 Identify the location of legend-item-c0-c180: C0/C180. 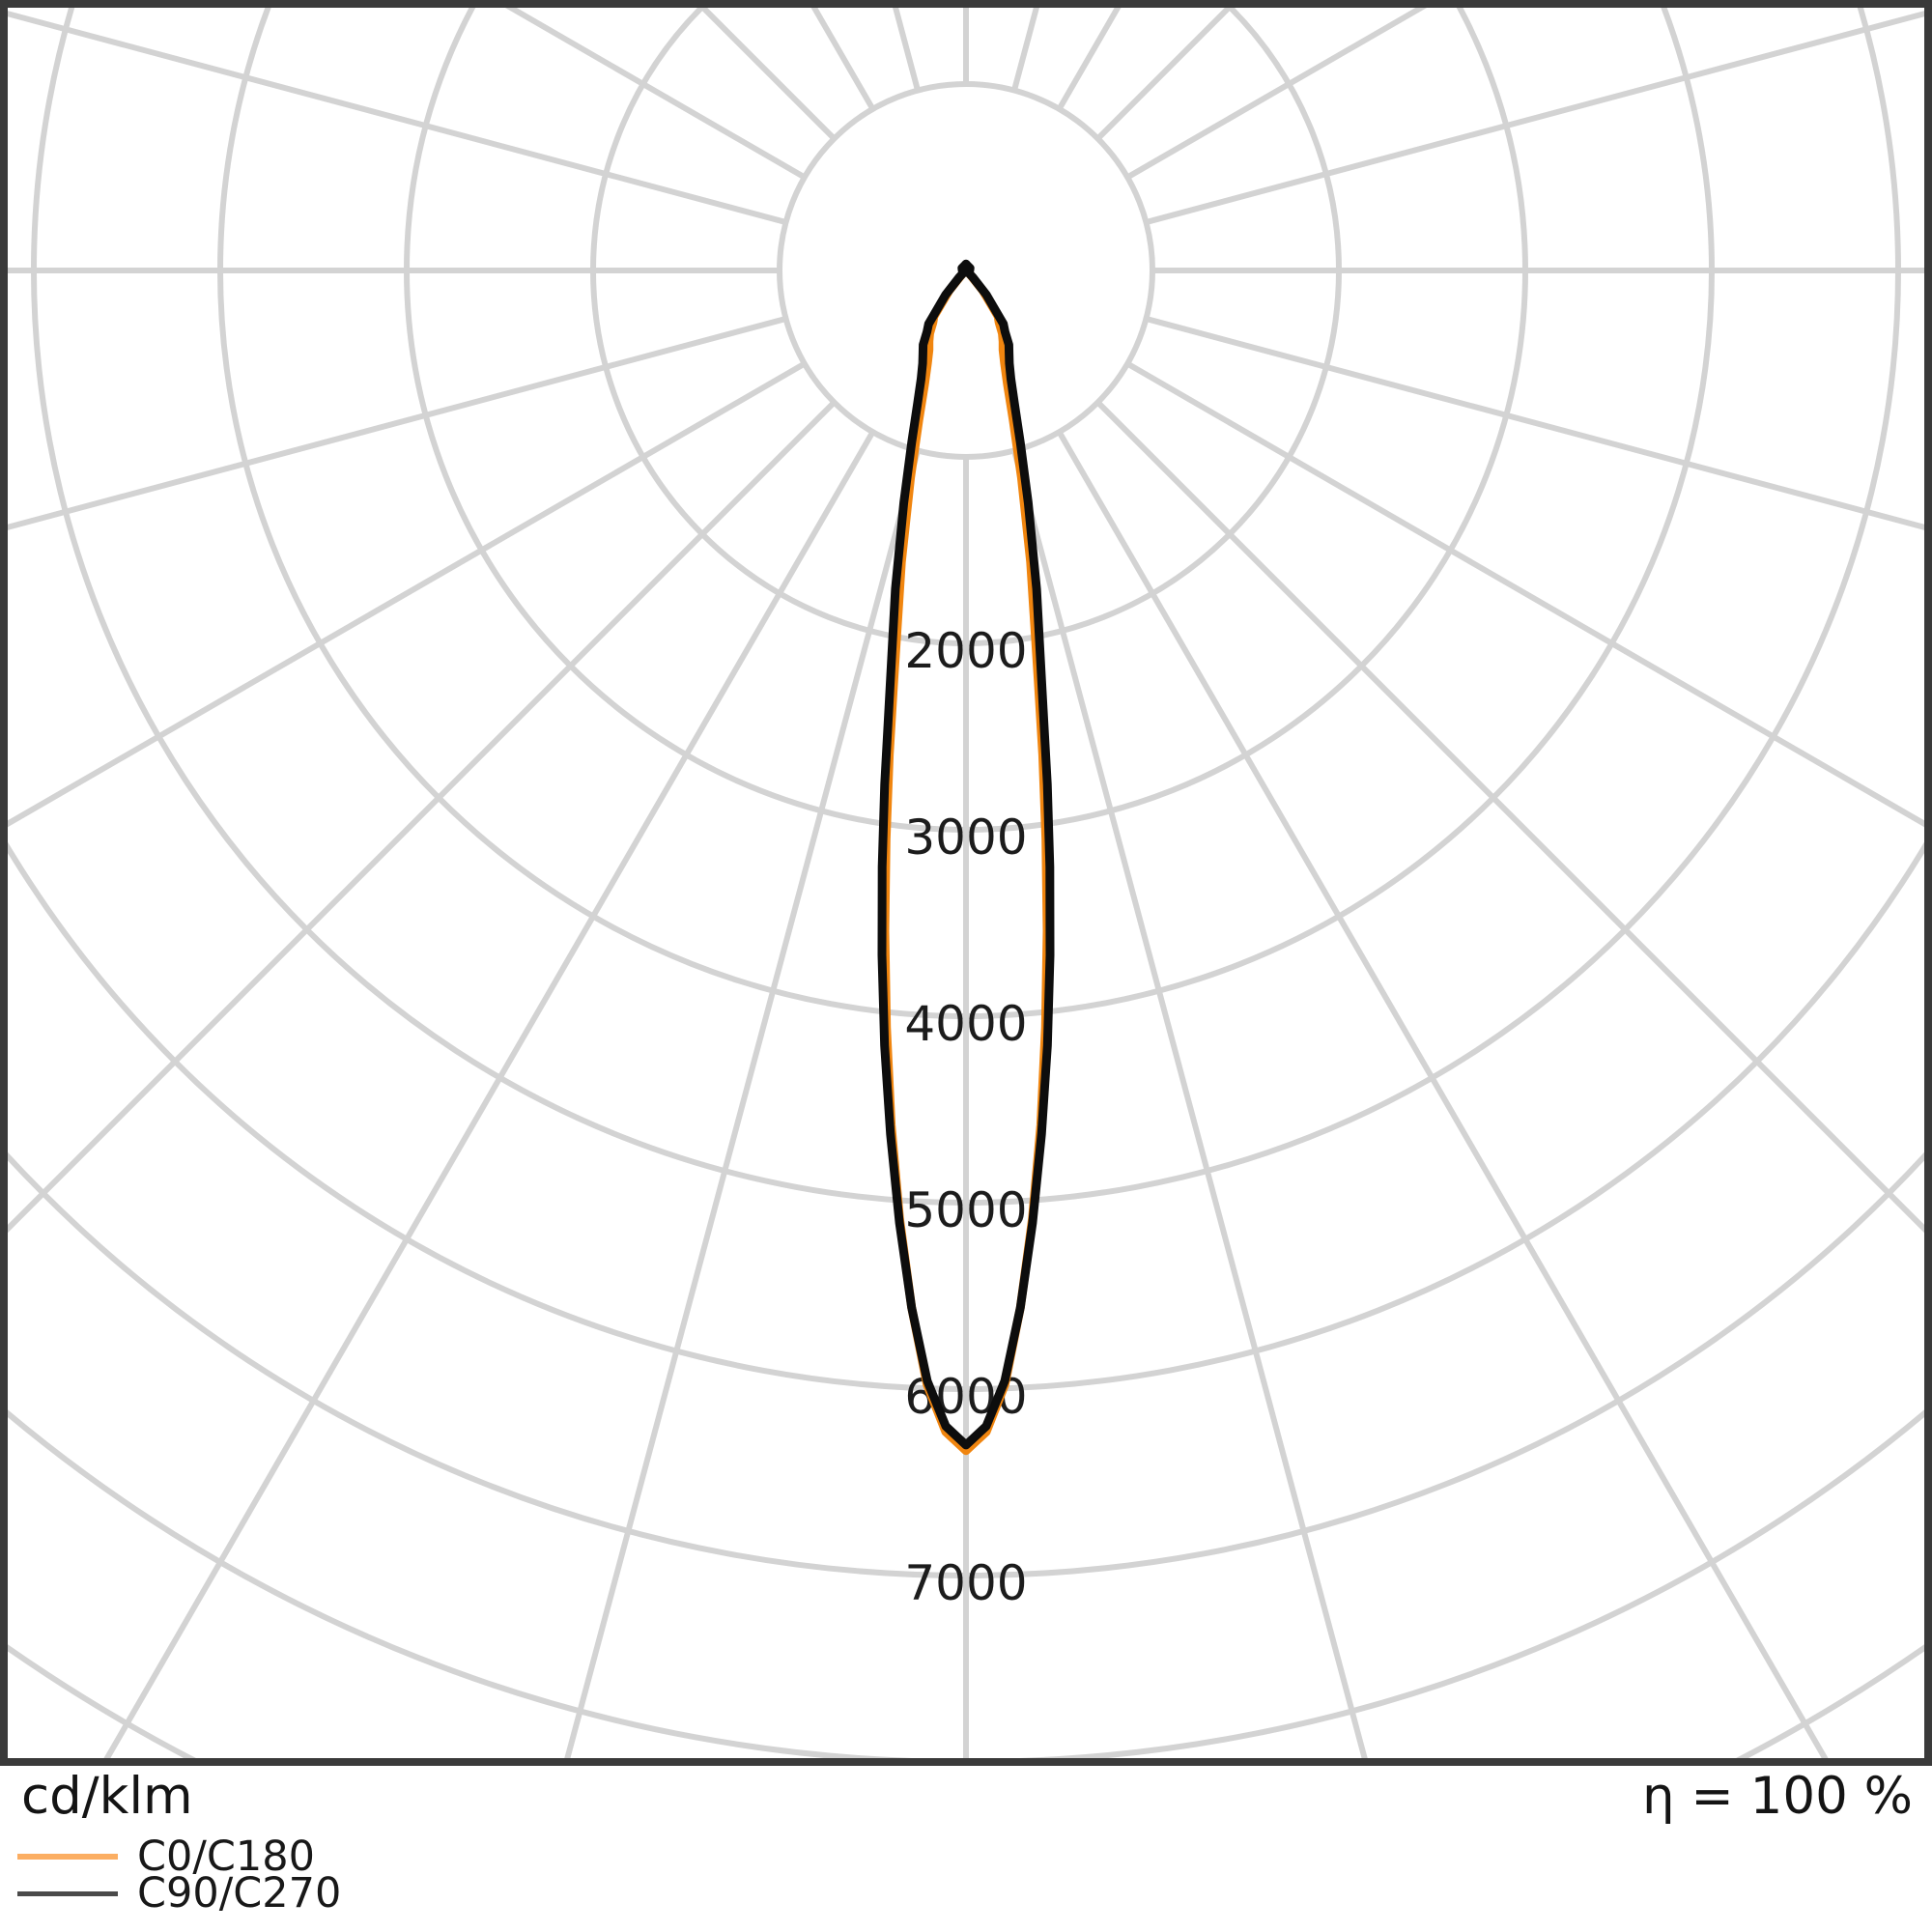
(179, 1856).